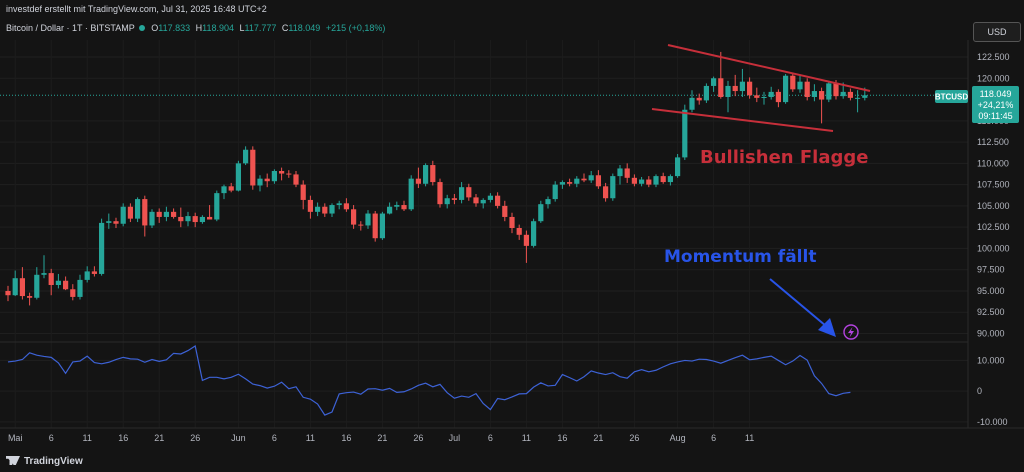 The height and width of the screenshot is (472, 1024). I want to click on time-tick-label: 26, so click(195, 438).